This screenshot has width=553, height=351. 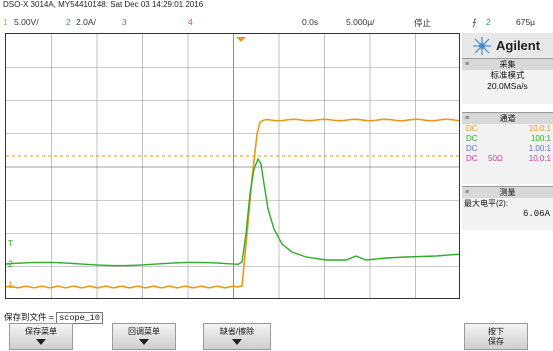 I want to click on ch2-scale: 2.0A/, so click(x=86, y=22).